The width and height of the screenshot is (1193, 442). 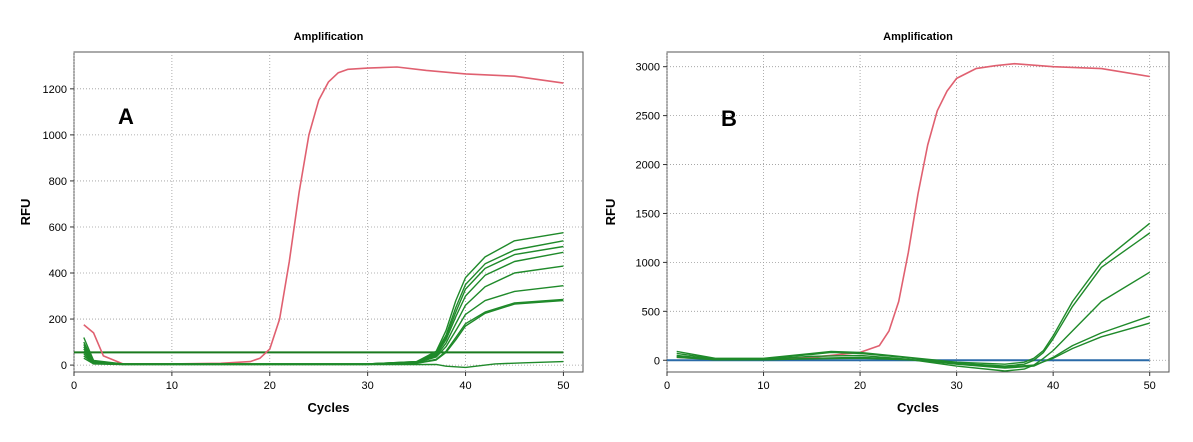 What do you see at coordinates (651, 312) in the screenshot?
I see `y-tick-label: 500` at bounding box center [651, 312].